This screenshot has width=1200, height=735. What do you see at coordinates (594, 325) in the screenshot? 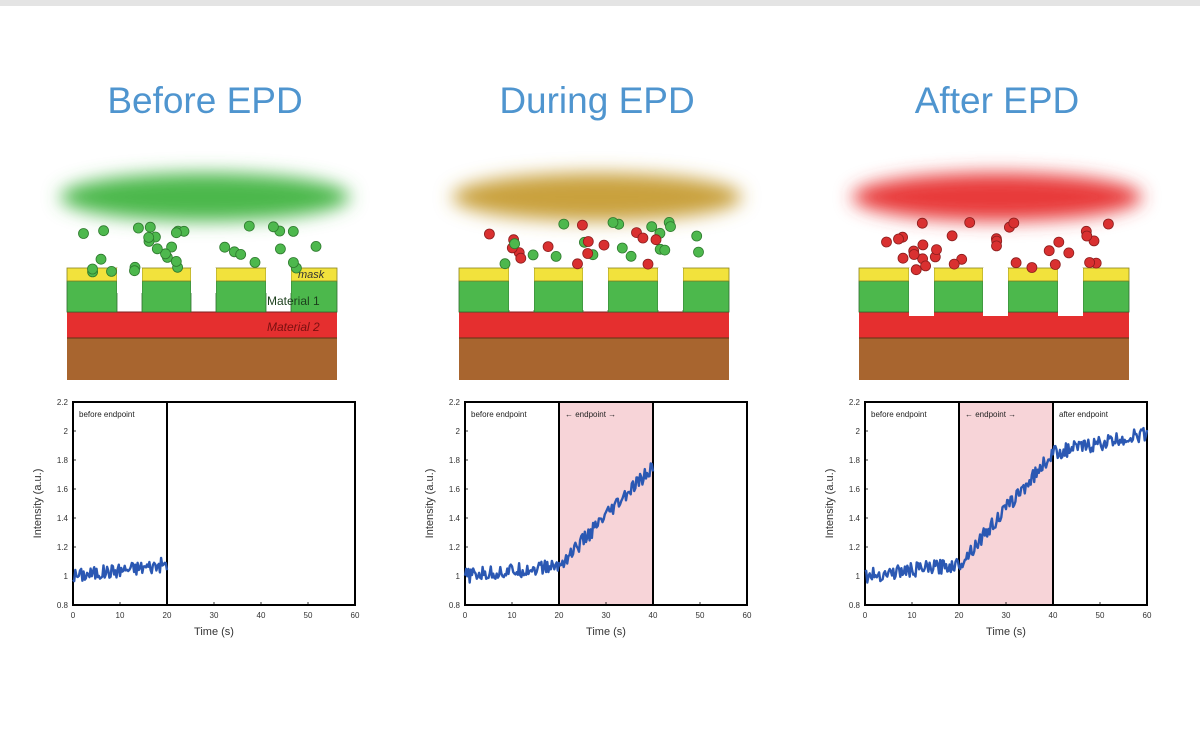
I see `material-2-layer` at bounding box center [594, 325].